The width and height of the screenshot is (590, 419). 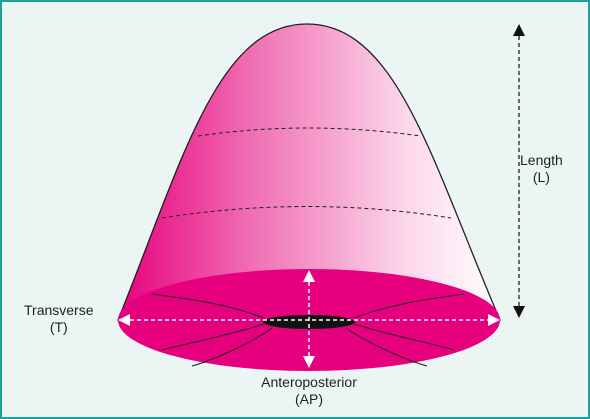 I want to click on transverse-label-name: Transverse, so click(x=59, y=310).